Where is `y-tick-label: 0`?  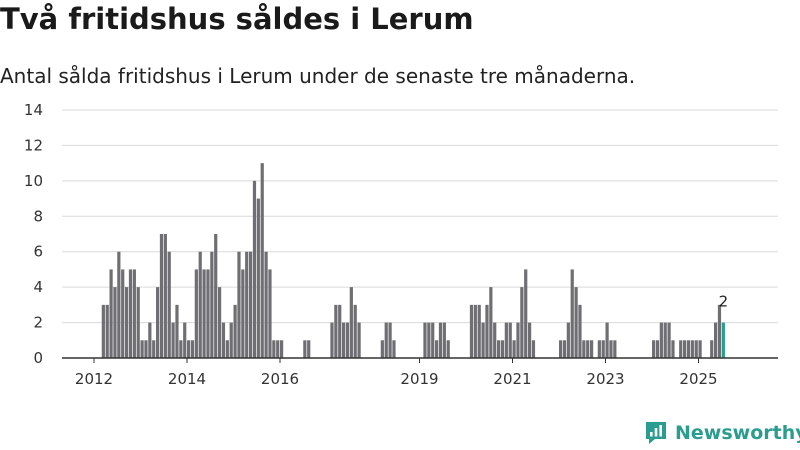
y-tick-label: 0 is located at coordinates (38, 358).